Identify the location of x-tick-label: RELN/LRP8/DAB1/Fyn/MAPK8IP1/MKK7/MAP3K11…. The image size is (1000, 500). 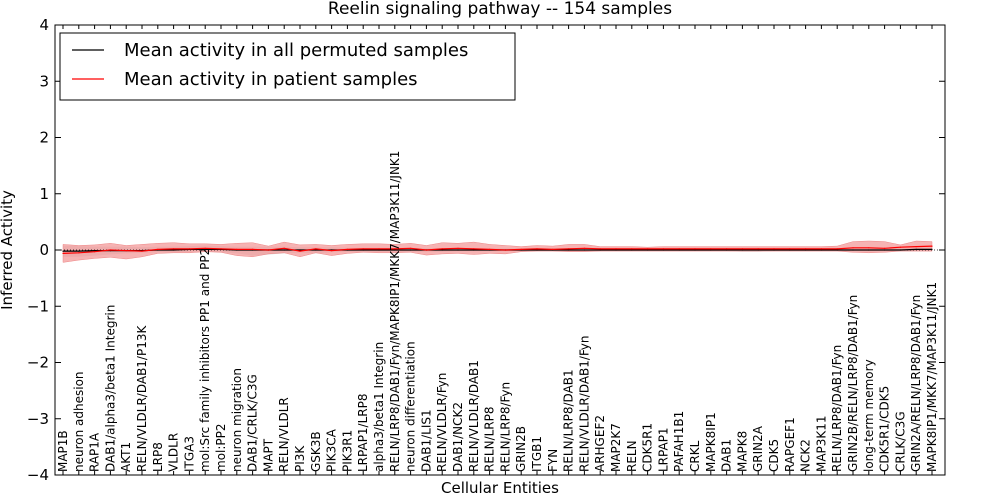
(395, 311).